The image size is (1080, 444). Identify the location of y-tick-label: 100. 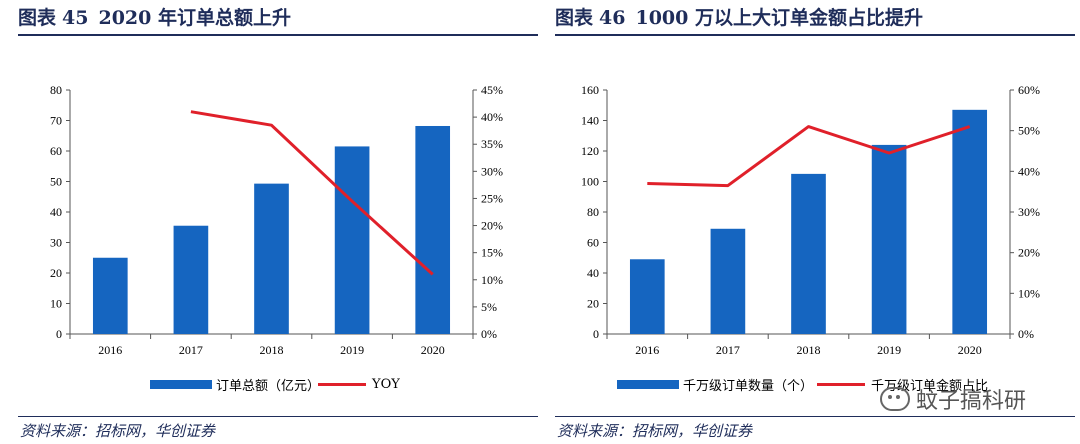
(590, 182).